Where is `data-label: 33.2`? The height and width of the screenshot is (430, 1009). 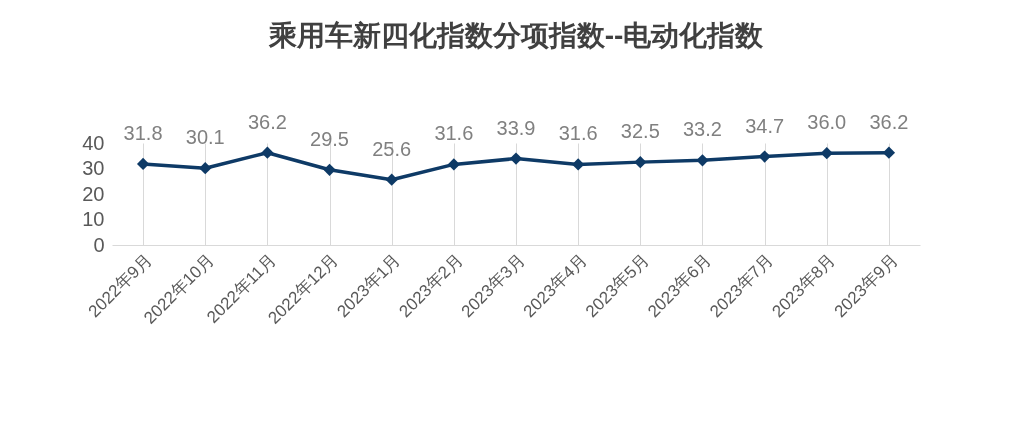 data-label: 33.2 is located at coordinates (702, 129).